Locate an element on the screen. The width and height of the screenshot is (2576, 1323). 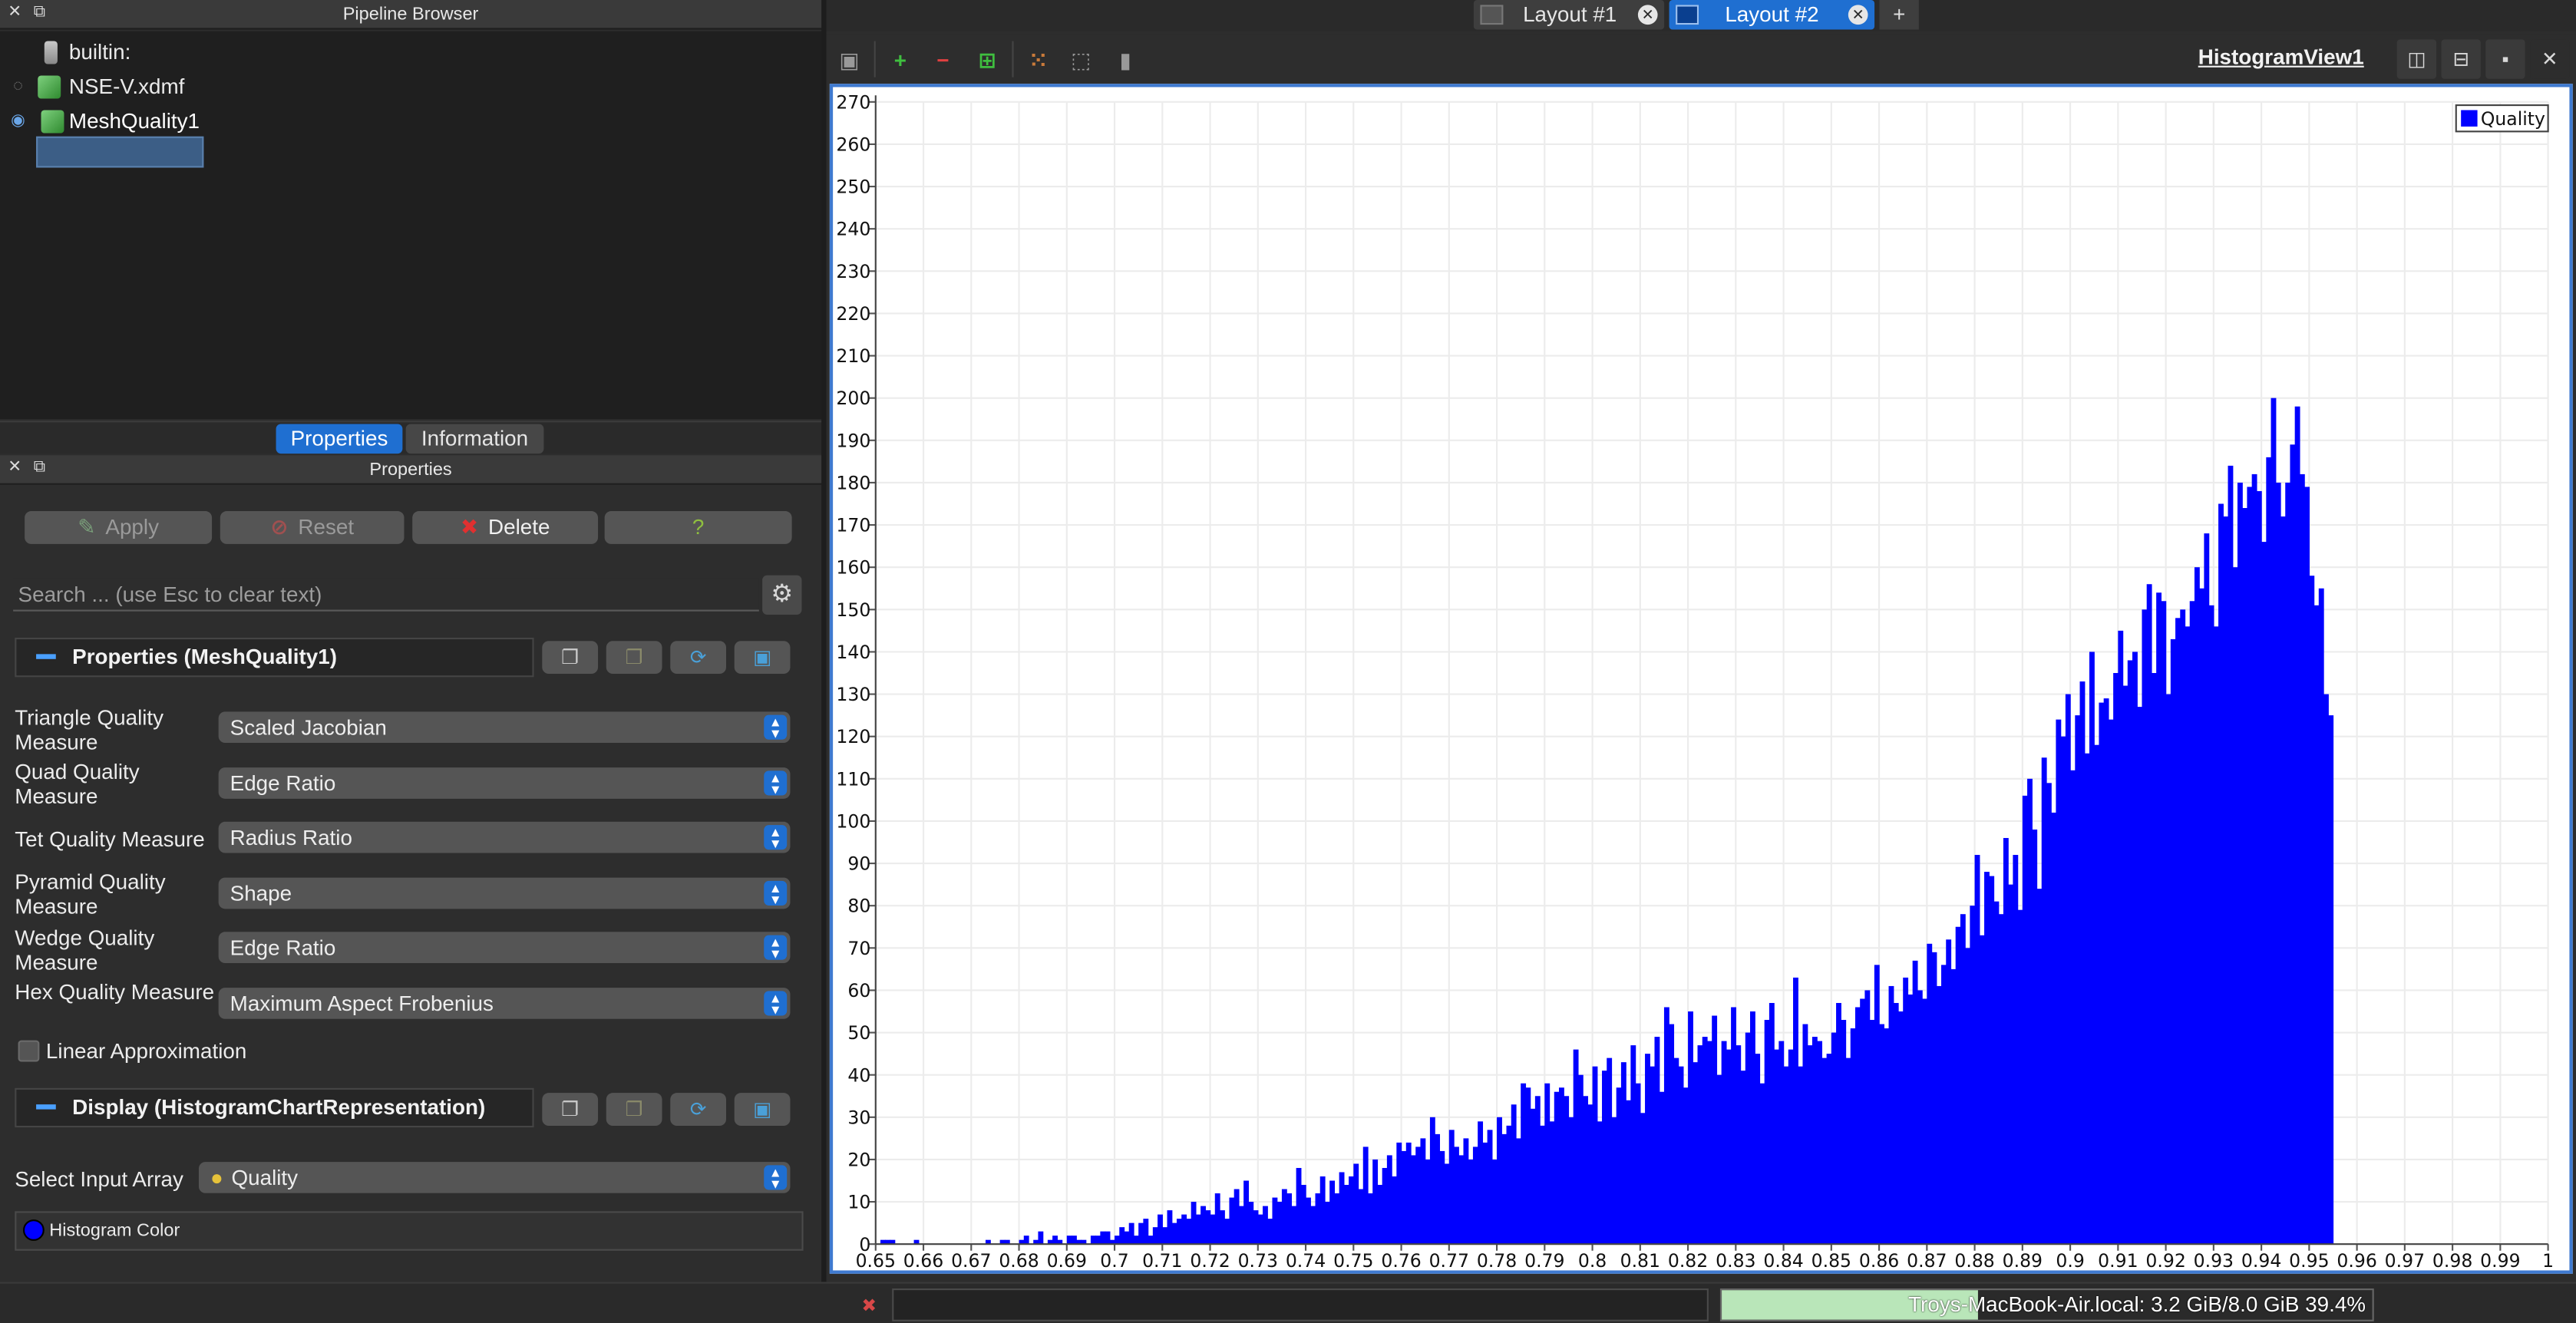
camera-icon: ▣ is located at coordinates (849, 61).